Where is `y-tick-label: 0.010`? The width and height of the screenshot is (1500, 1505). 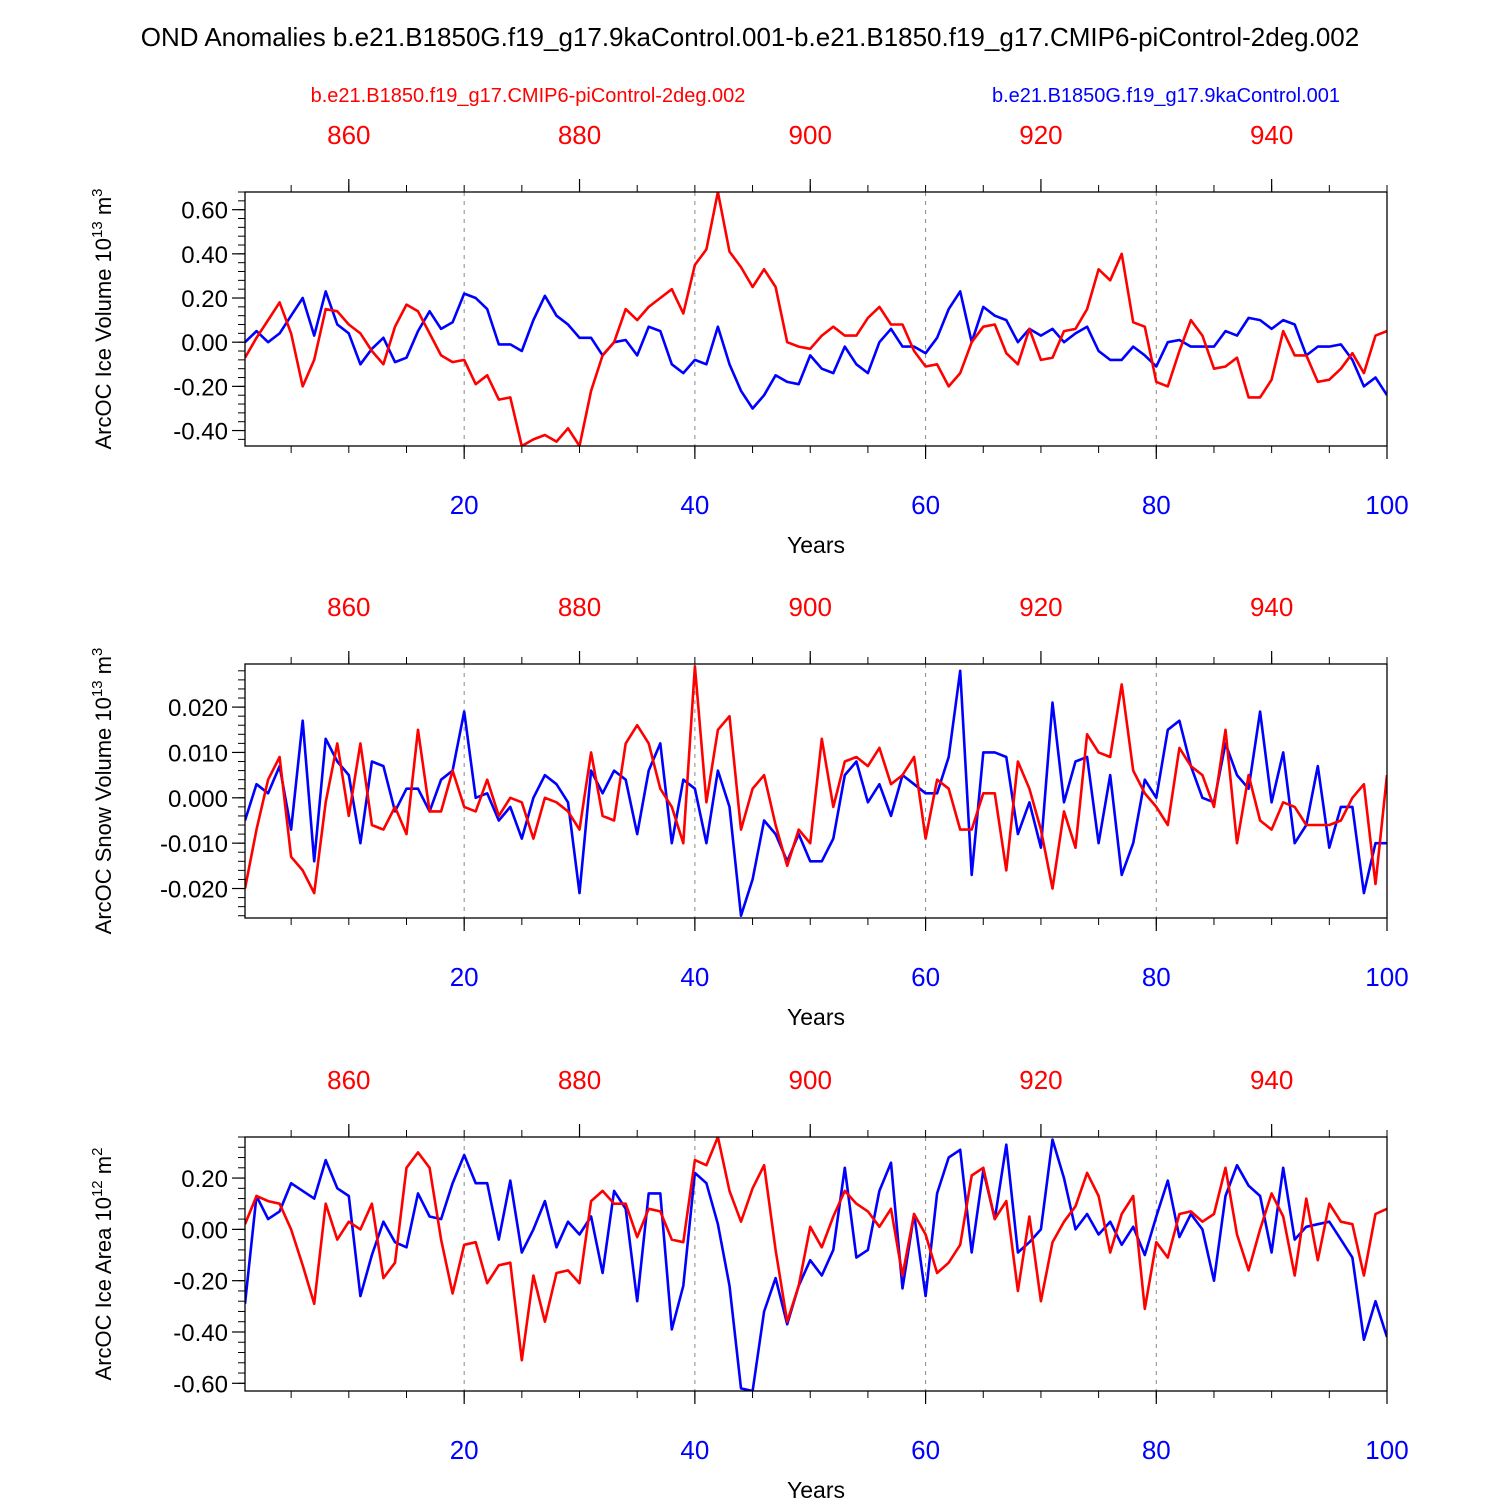
y-tick-label: 0.010 is located at coordinates (198, 753).